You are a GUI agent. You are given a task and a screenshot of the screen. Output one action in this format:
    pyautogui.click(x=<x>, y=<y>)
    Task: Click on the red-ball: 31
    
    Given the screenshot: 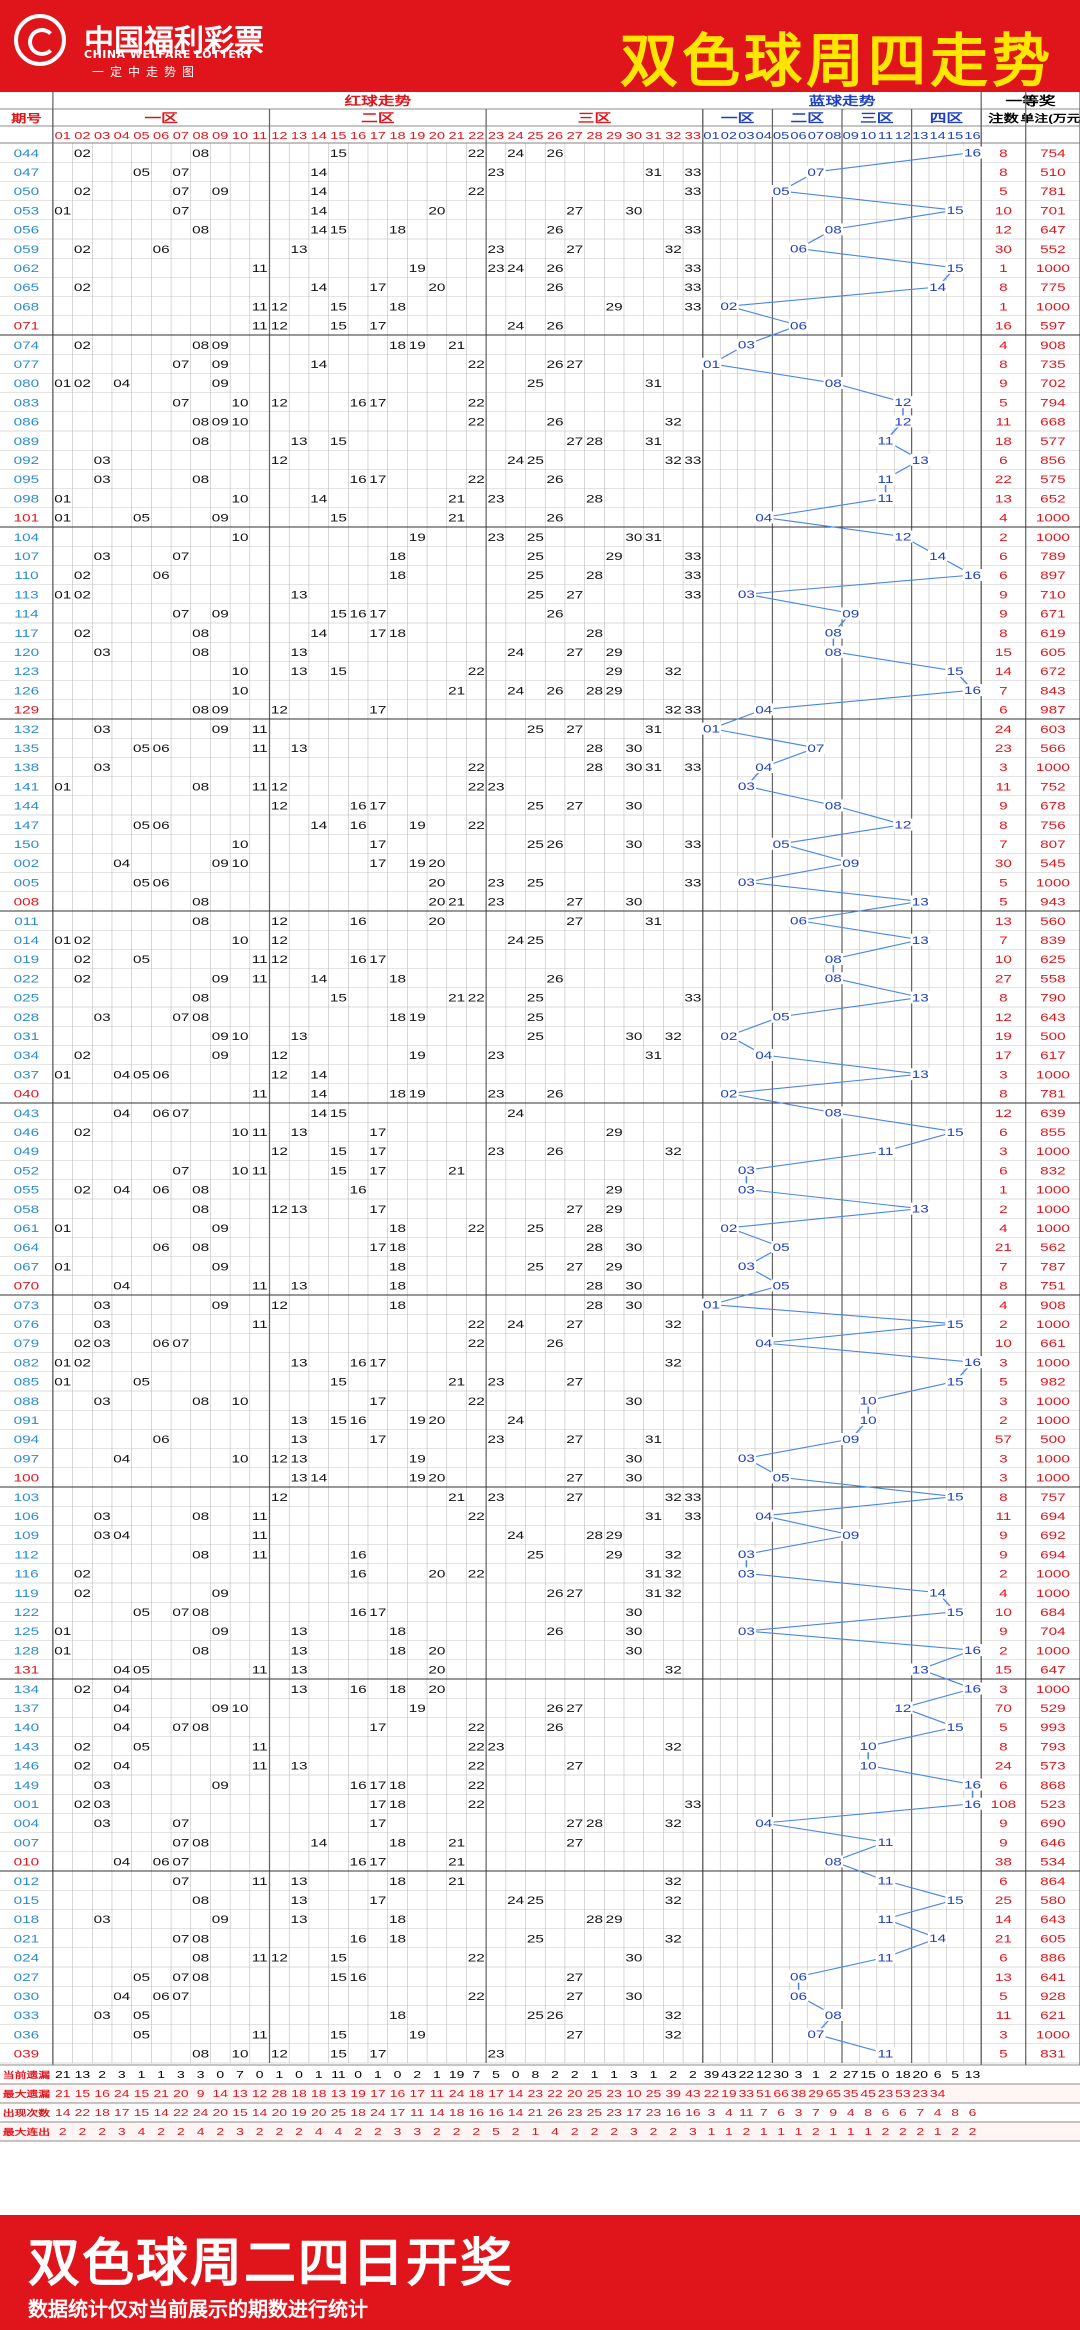 What is the action you would take?
    pyautogui.click(x=653, y=921)
    